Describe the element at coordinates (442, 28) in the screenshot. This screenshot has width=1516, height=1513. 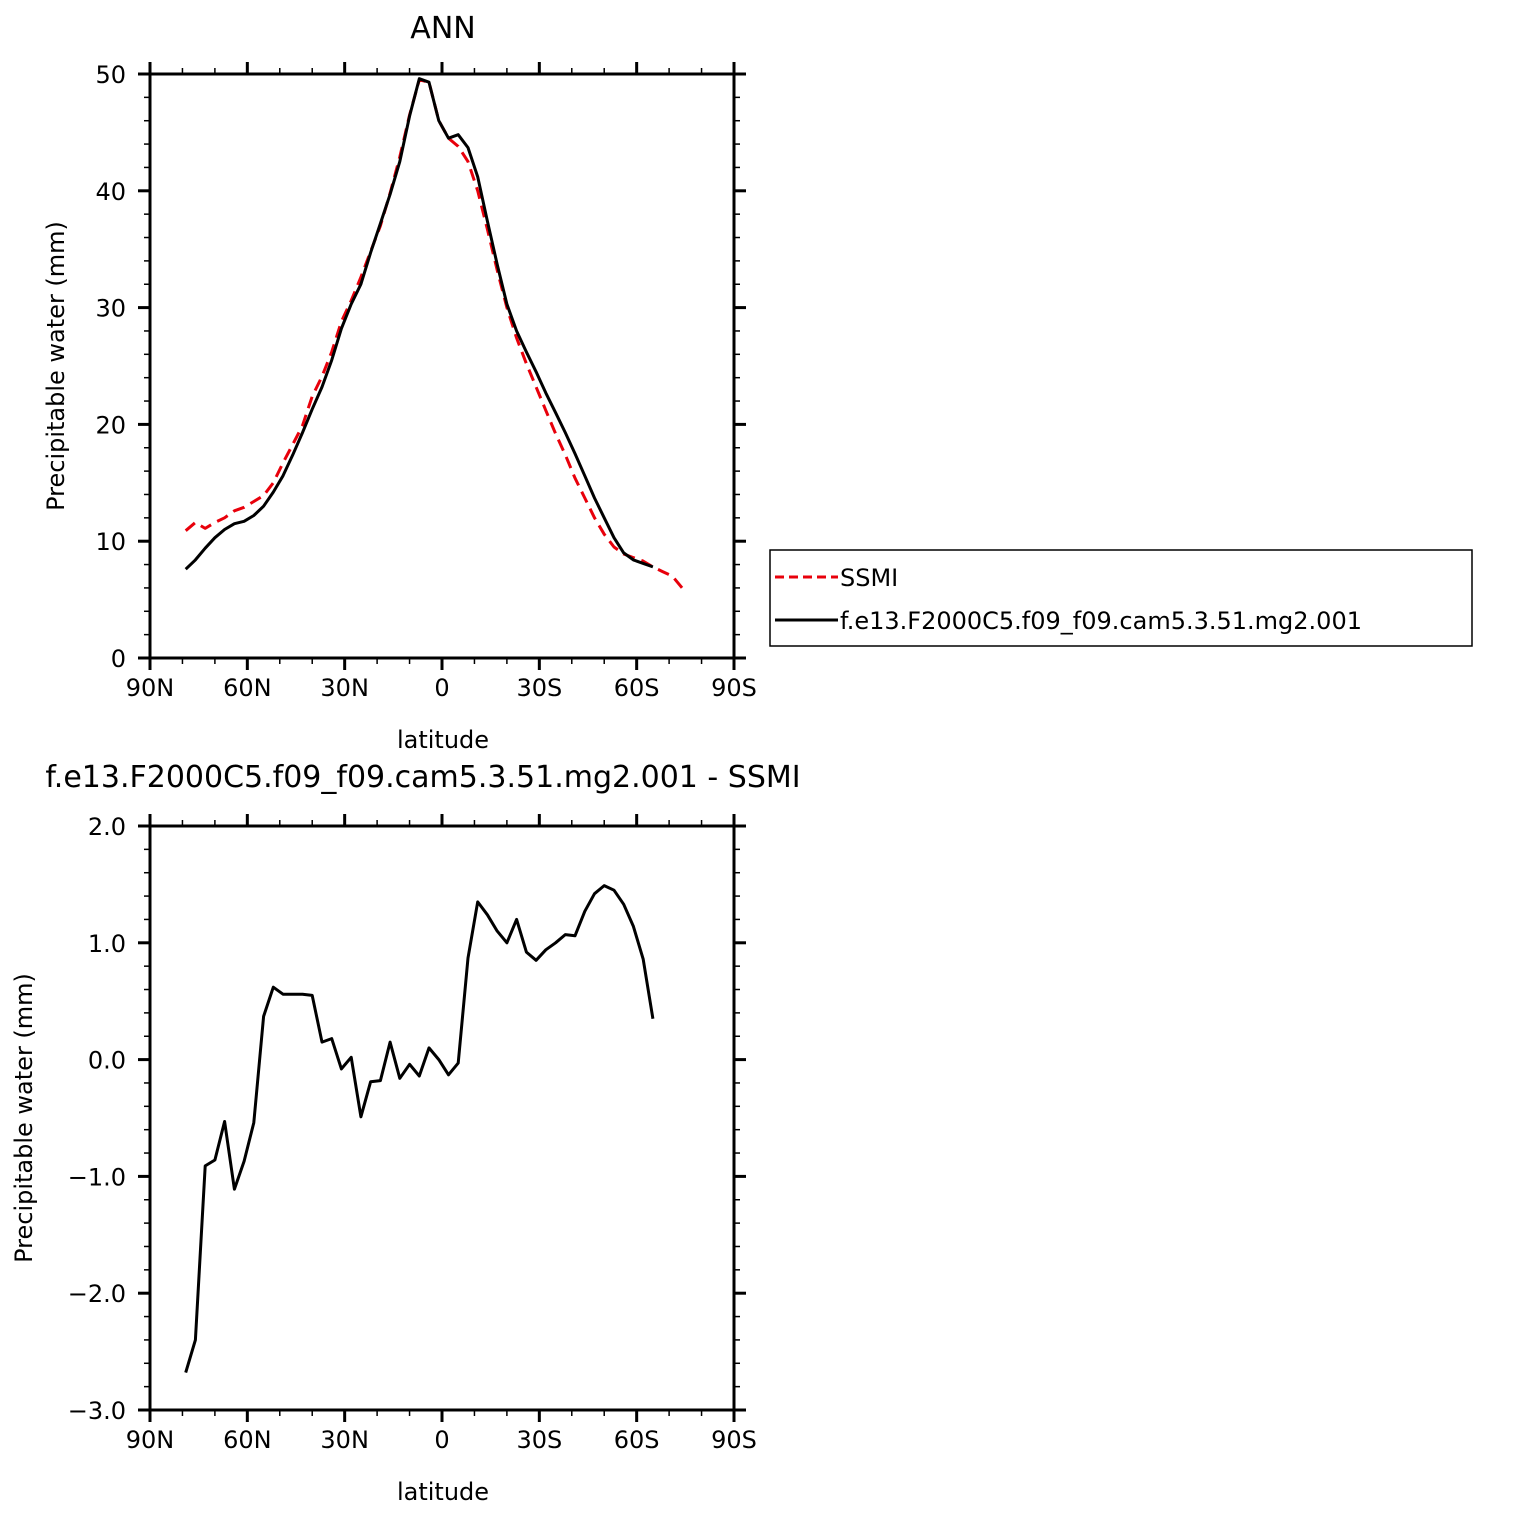
I see `top-chart-title: ANN` at that location.